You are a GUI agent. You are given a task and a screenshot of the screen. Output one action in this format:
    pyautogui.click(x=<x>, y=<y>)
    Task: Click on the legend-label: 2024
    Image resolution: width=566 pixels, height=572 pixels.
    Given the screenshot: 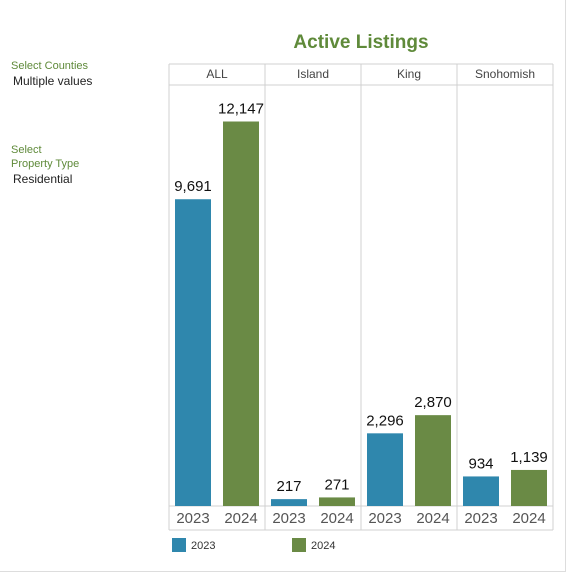 What is the action you would take?
    pyautogui.click(x=323, y=546)
    